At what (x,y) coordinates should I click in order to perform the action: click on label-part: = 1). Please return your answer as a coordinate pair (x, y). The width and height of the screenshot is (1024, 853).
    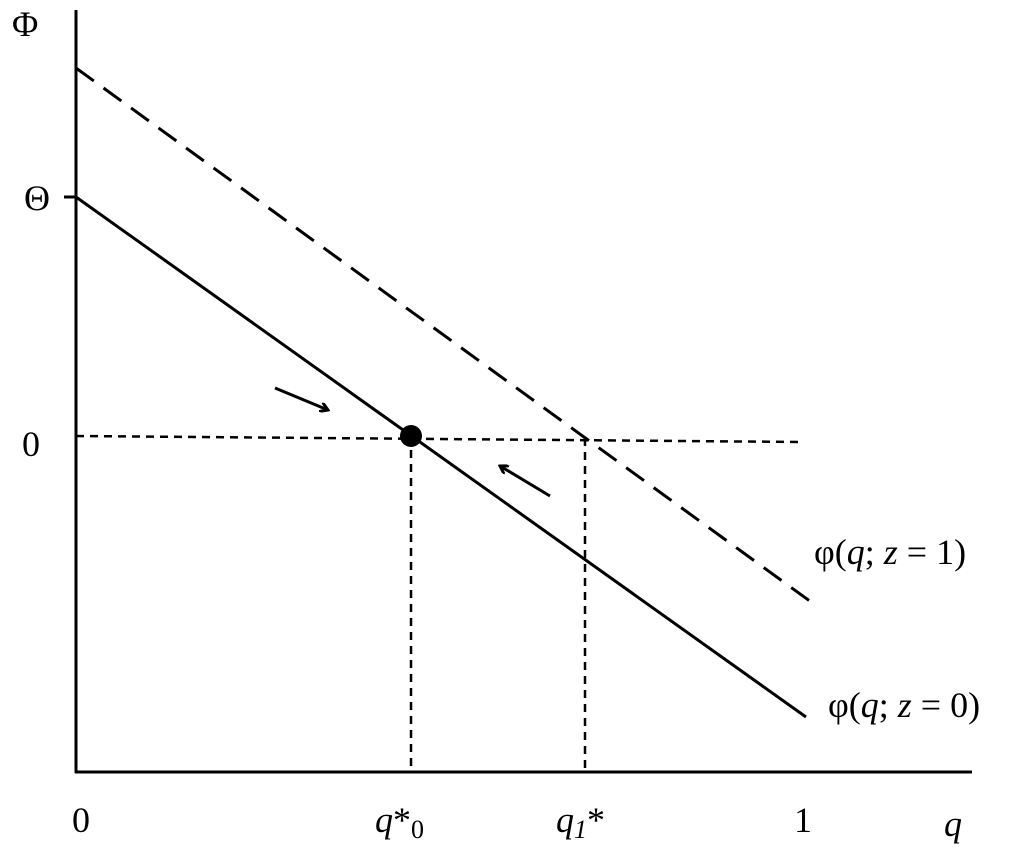
    Looking at the image, I should click on (932, 552).